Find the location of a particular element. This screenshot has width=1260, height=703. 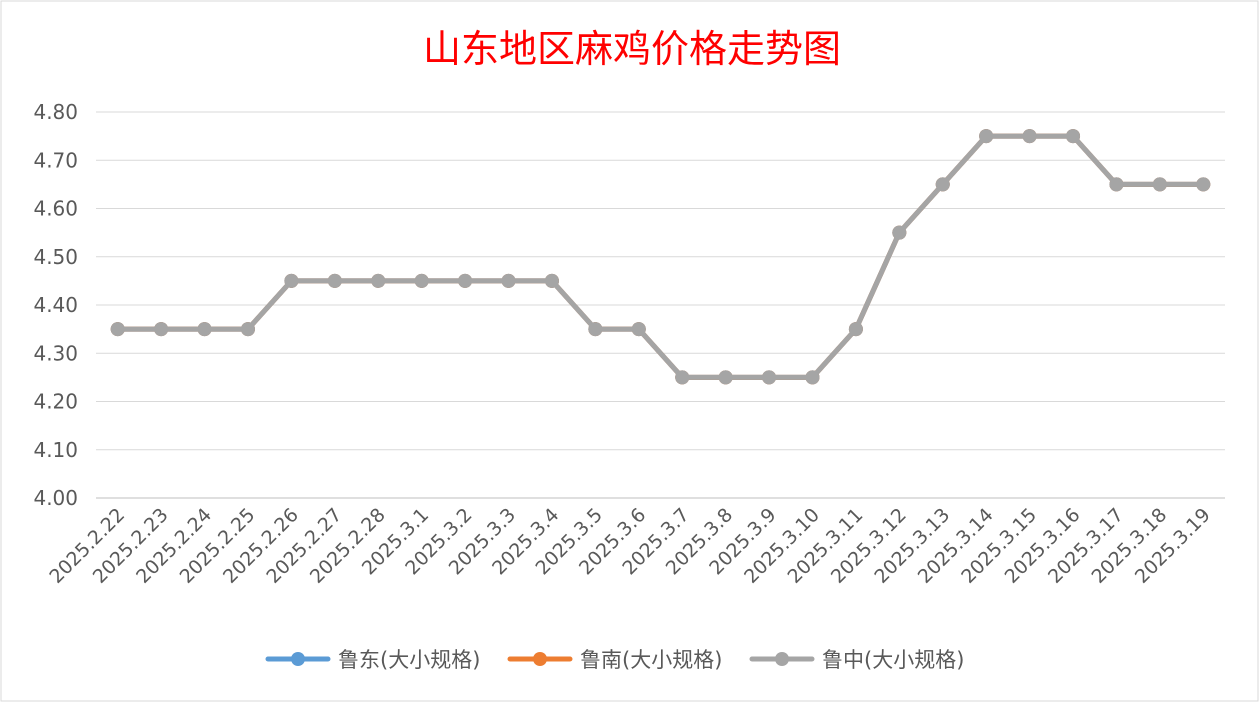

y-tick-label: 4.60 is located at coordinates (55, 209).